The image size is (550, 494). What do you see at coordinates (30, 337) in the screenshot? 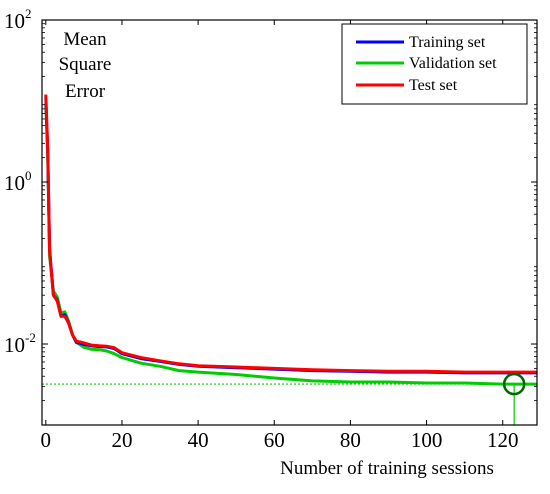
I see `y-tick-exponent--2: -2` at bounding box center [30, 337].